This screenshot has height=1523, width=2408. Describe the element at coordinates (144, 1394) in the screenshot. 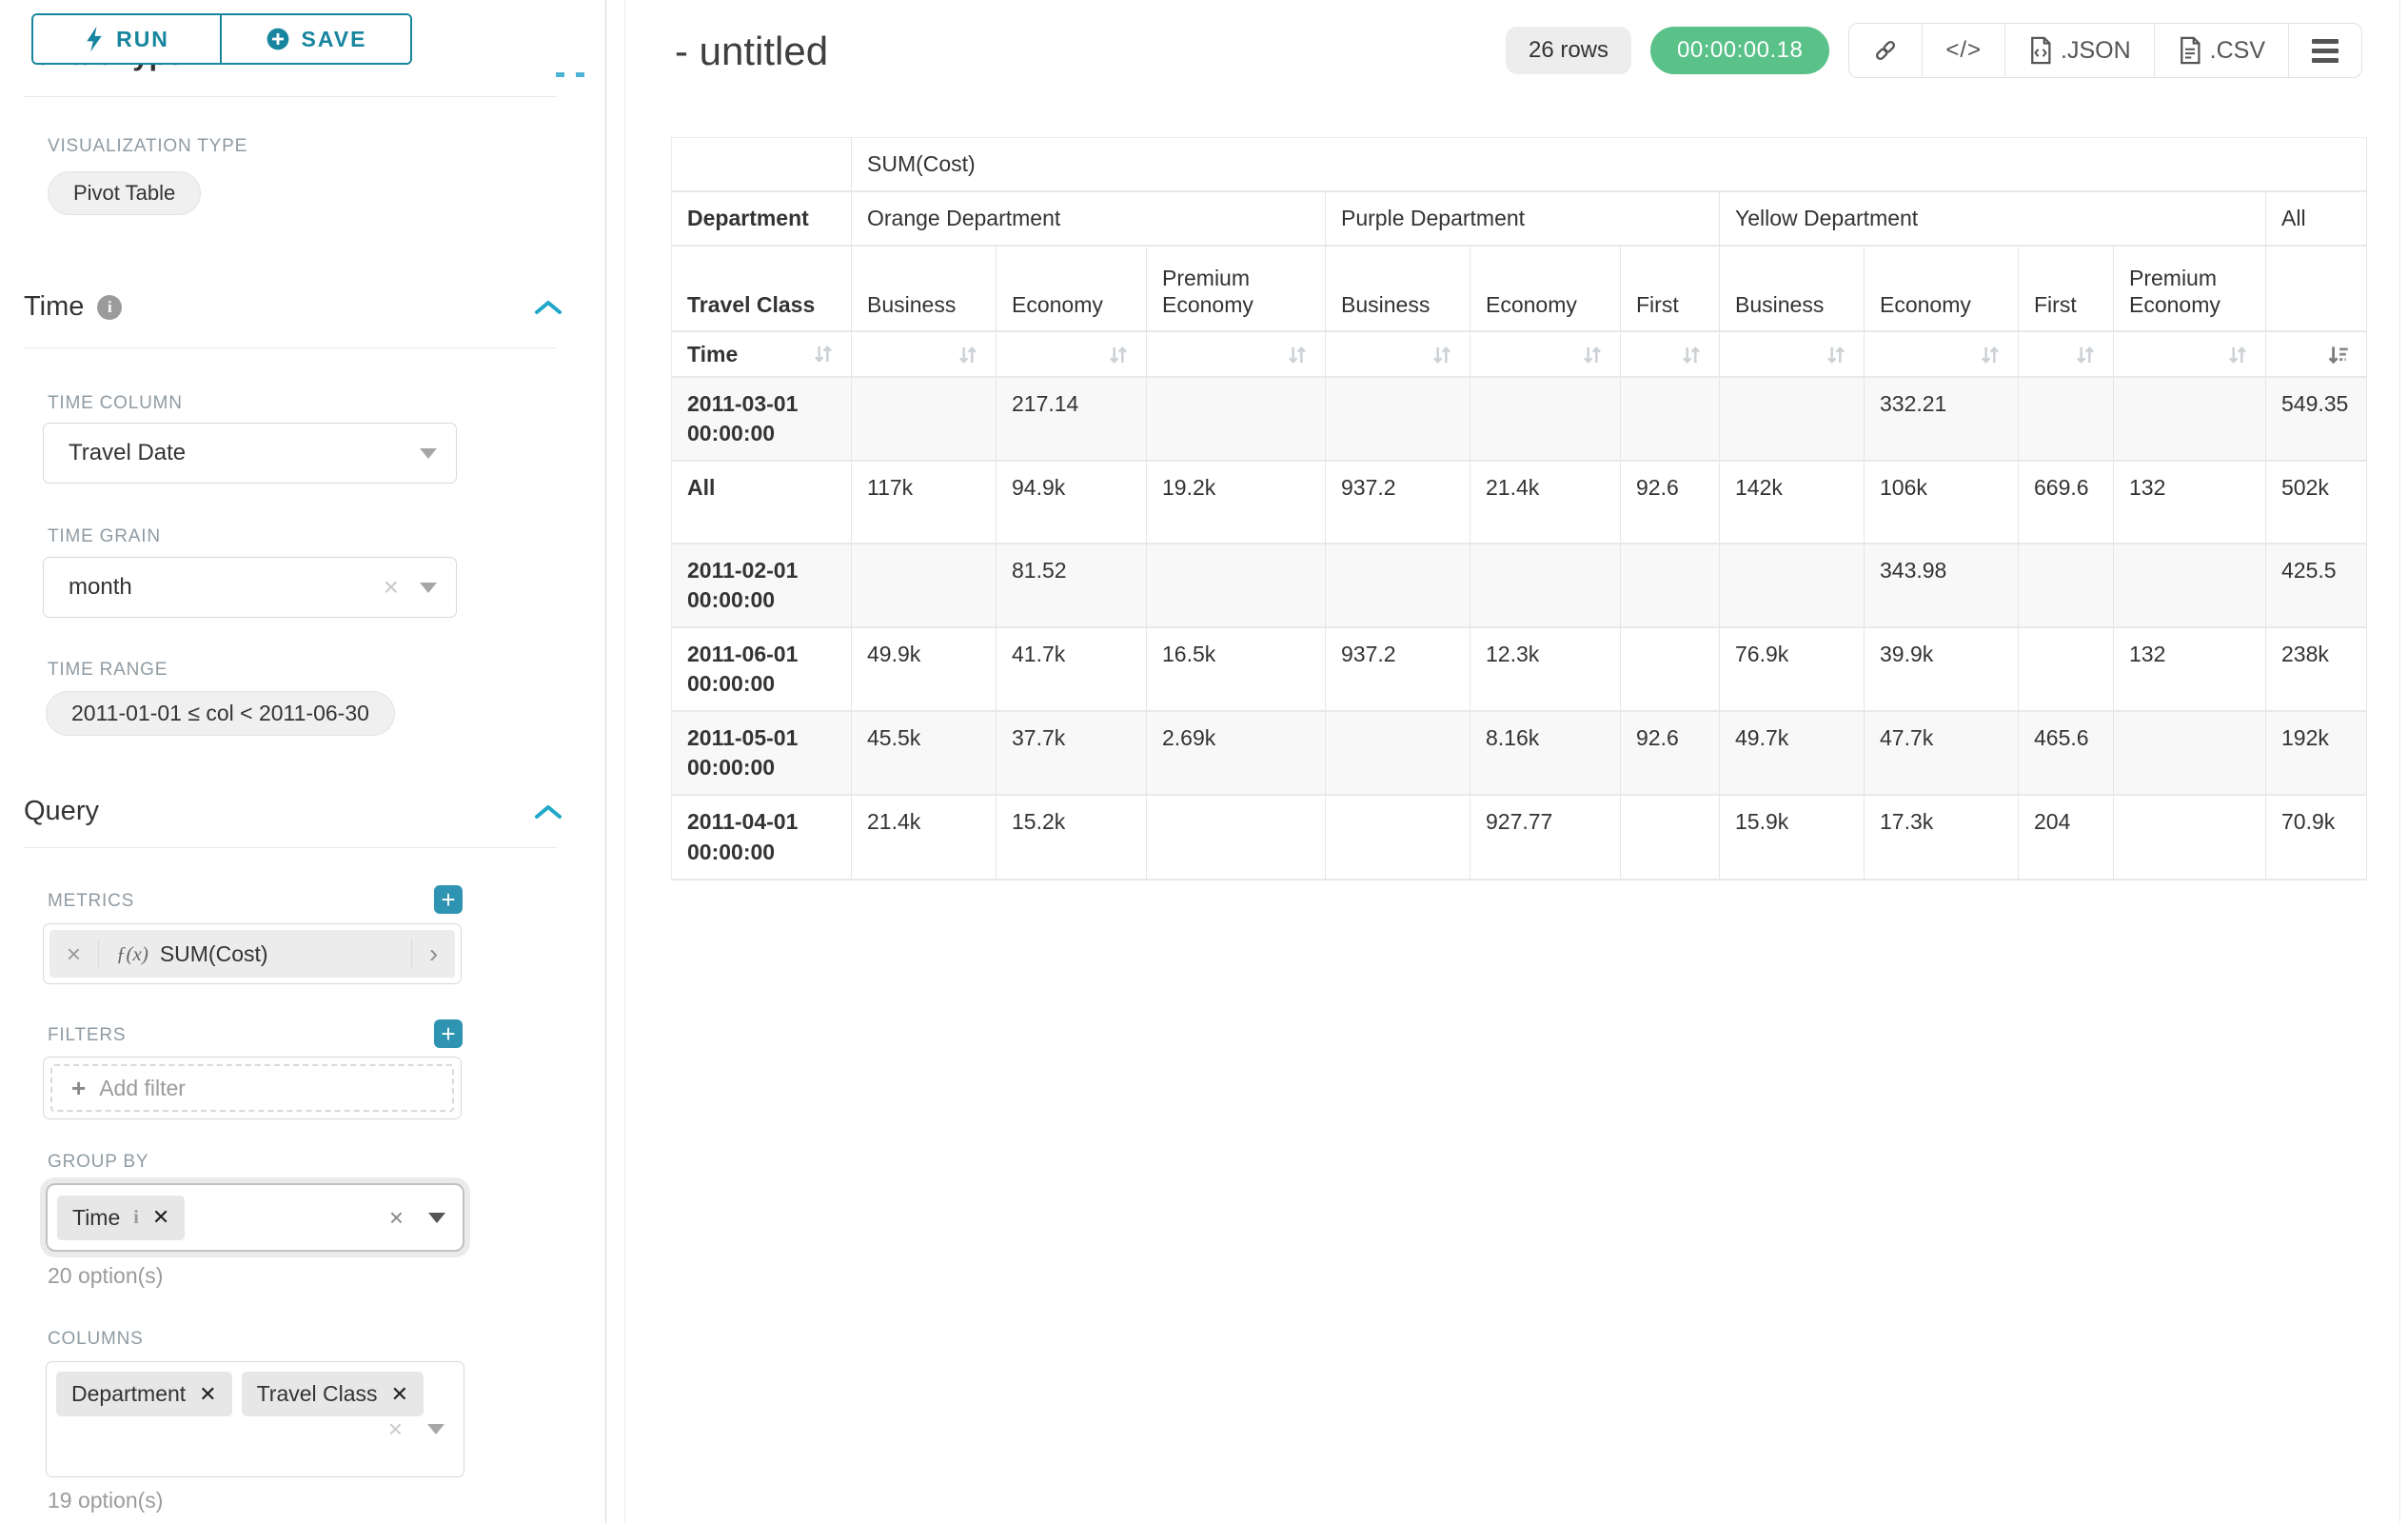

I see `selected-option-tag: Department ✕` at that location.